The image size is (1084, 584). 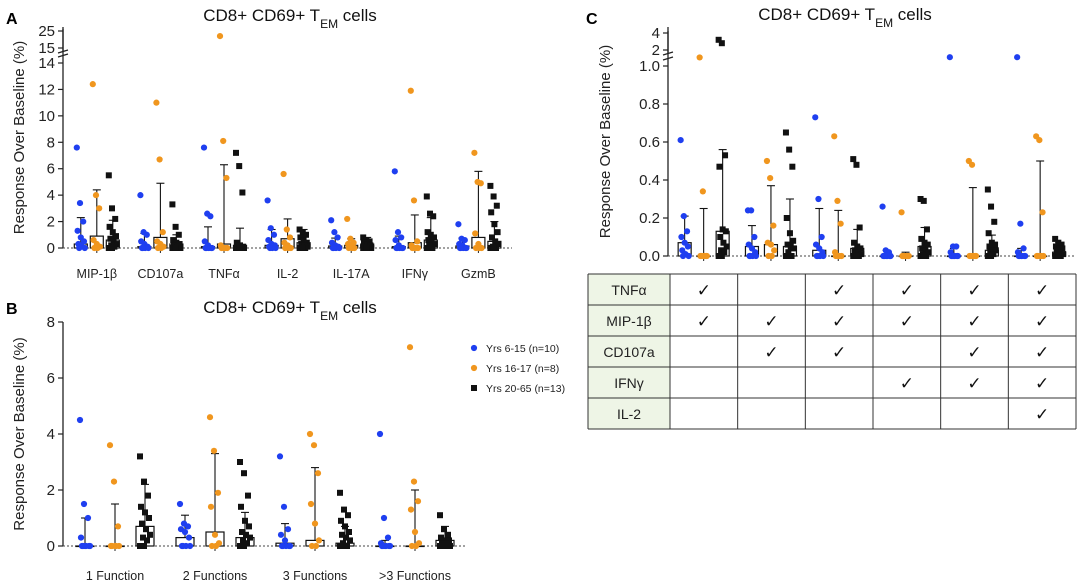 What do you see at coordinates (46, 63) in the screenshot?
I see `a-ytick-label: 14` at bounding box center [46, 63].